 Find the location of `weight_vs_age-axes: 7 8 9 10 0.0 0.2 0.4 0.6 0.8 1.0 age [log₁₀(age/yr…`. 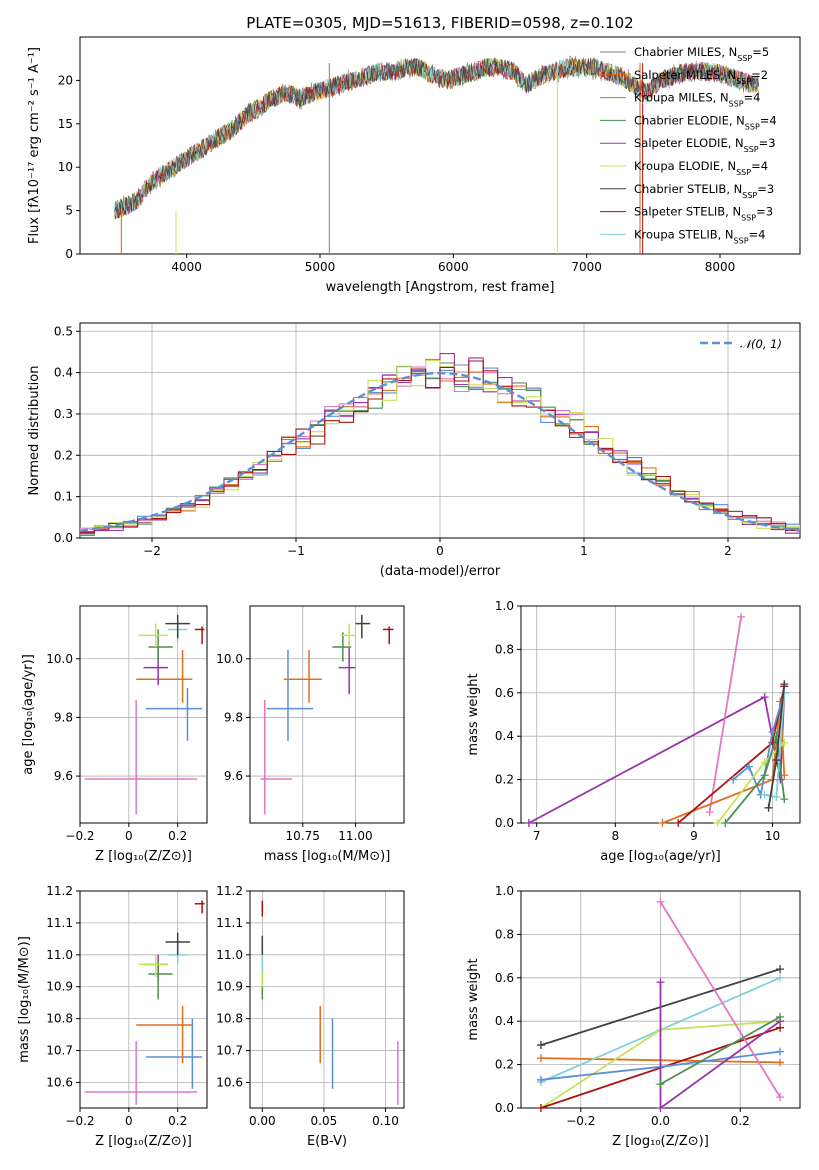

weight_vs_age-axes: 7 8 9 10 0.0 0.2 0.4 0.6 0.8 1.0 age [log₁₀(age/yr… is located at coordinates (633, 731).